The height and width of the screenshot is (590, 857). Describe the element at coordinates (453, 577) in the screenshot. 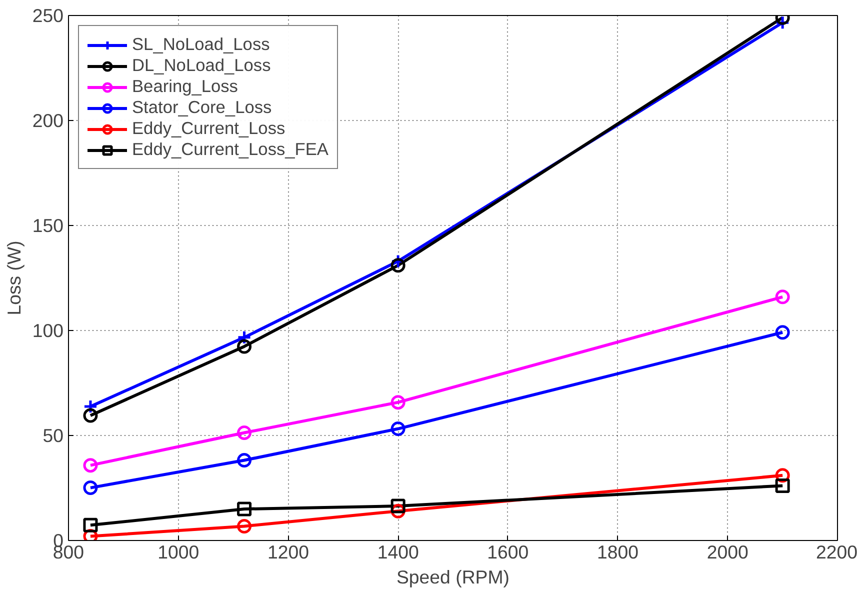

I see `x-axis-title: Speed (RPM)` at that location.